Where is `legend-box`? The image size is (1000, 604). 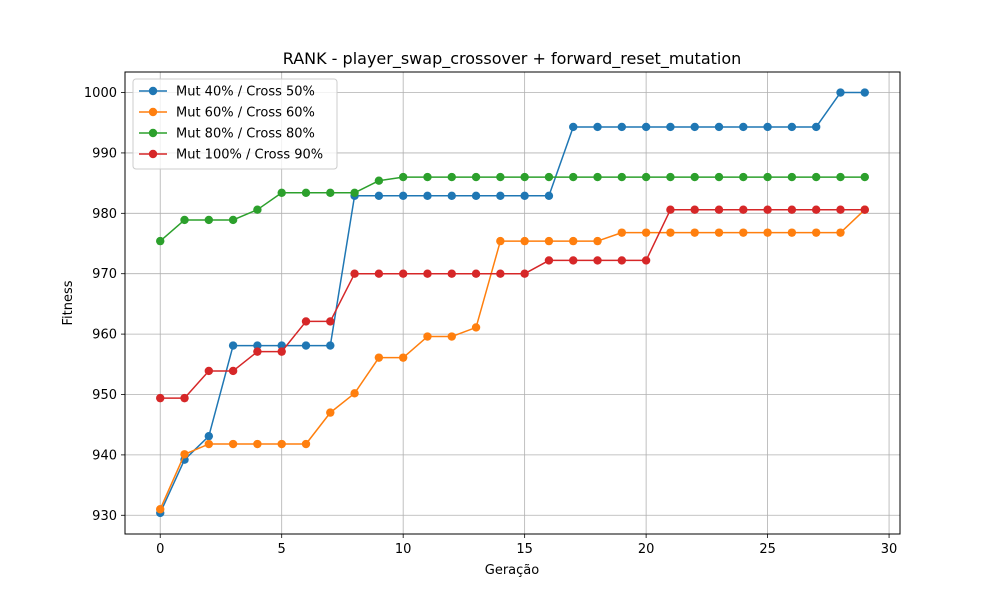 legend-box is located at coordinates (235, 124).